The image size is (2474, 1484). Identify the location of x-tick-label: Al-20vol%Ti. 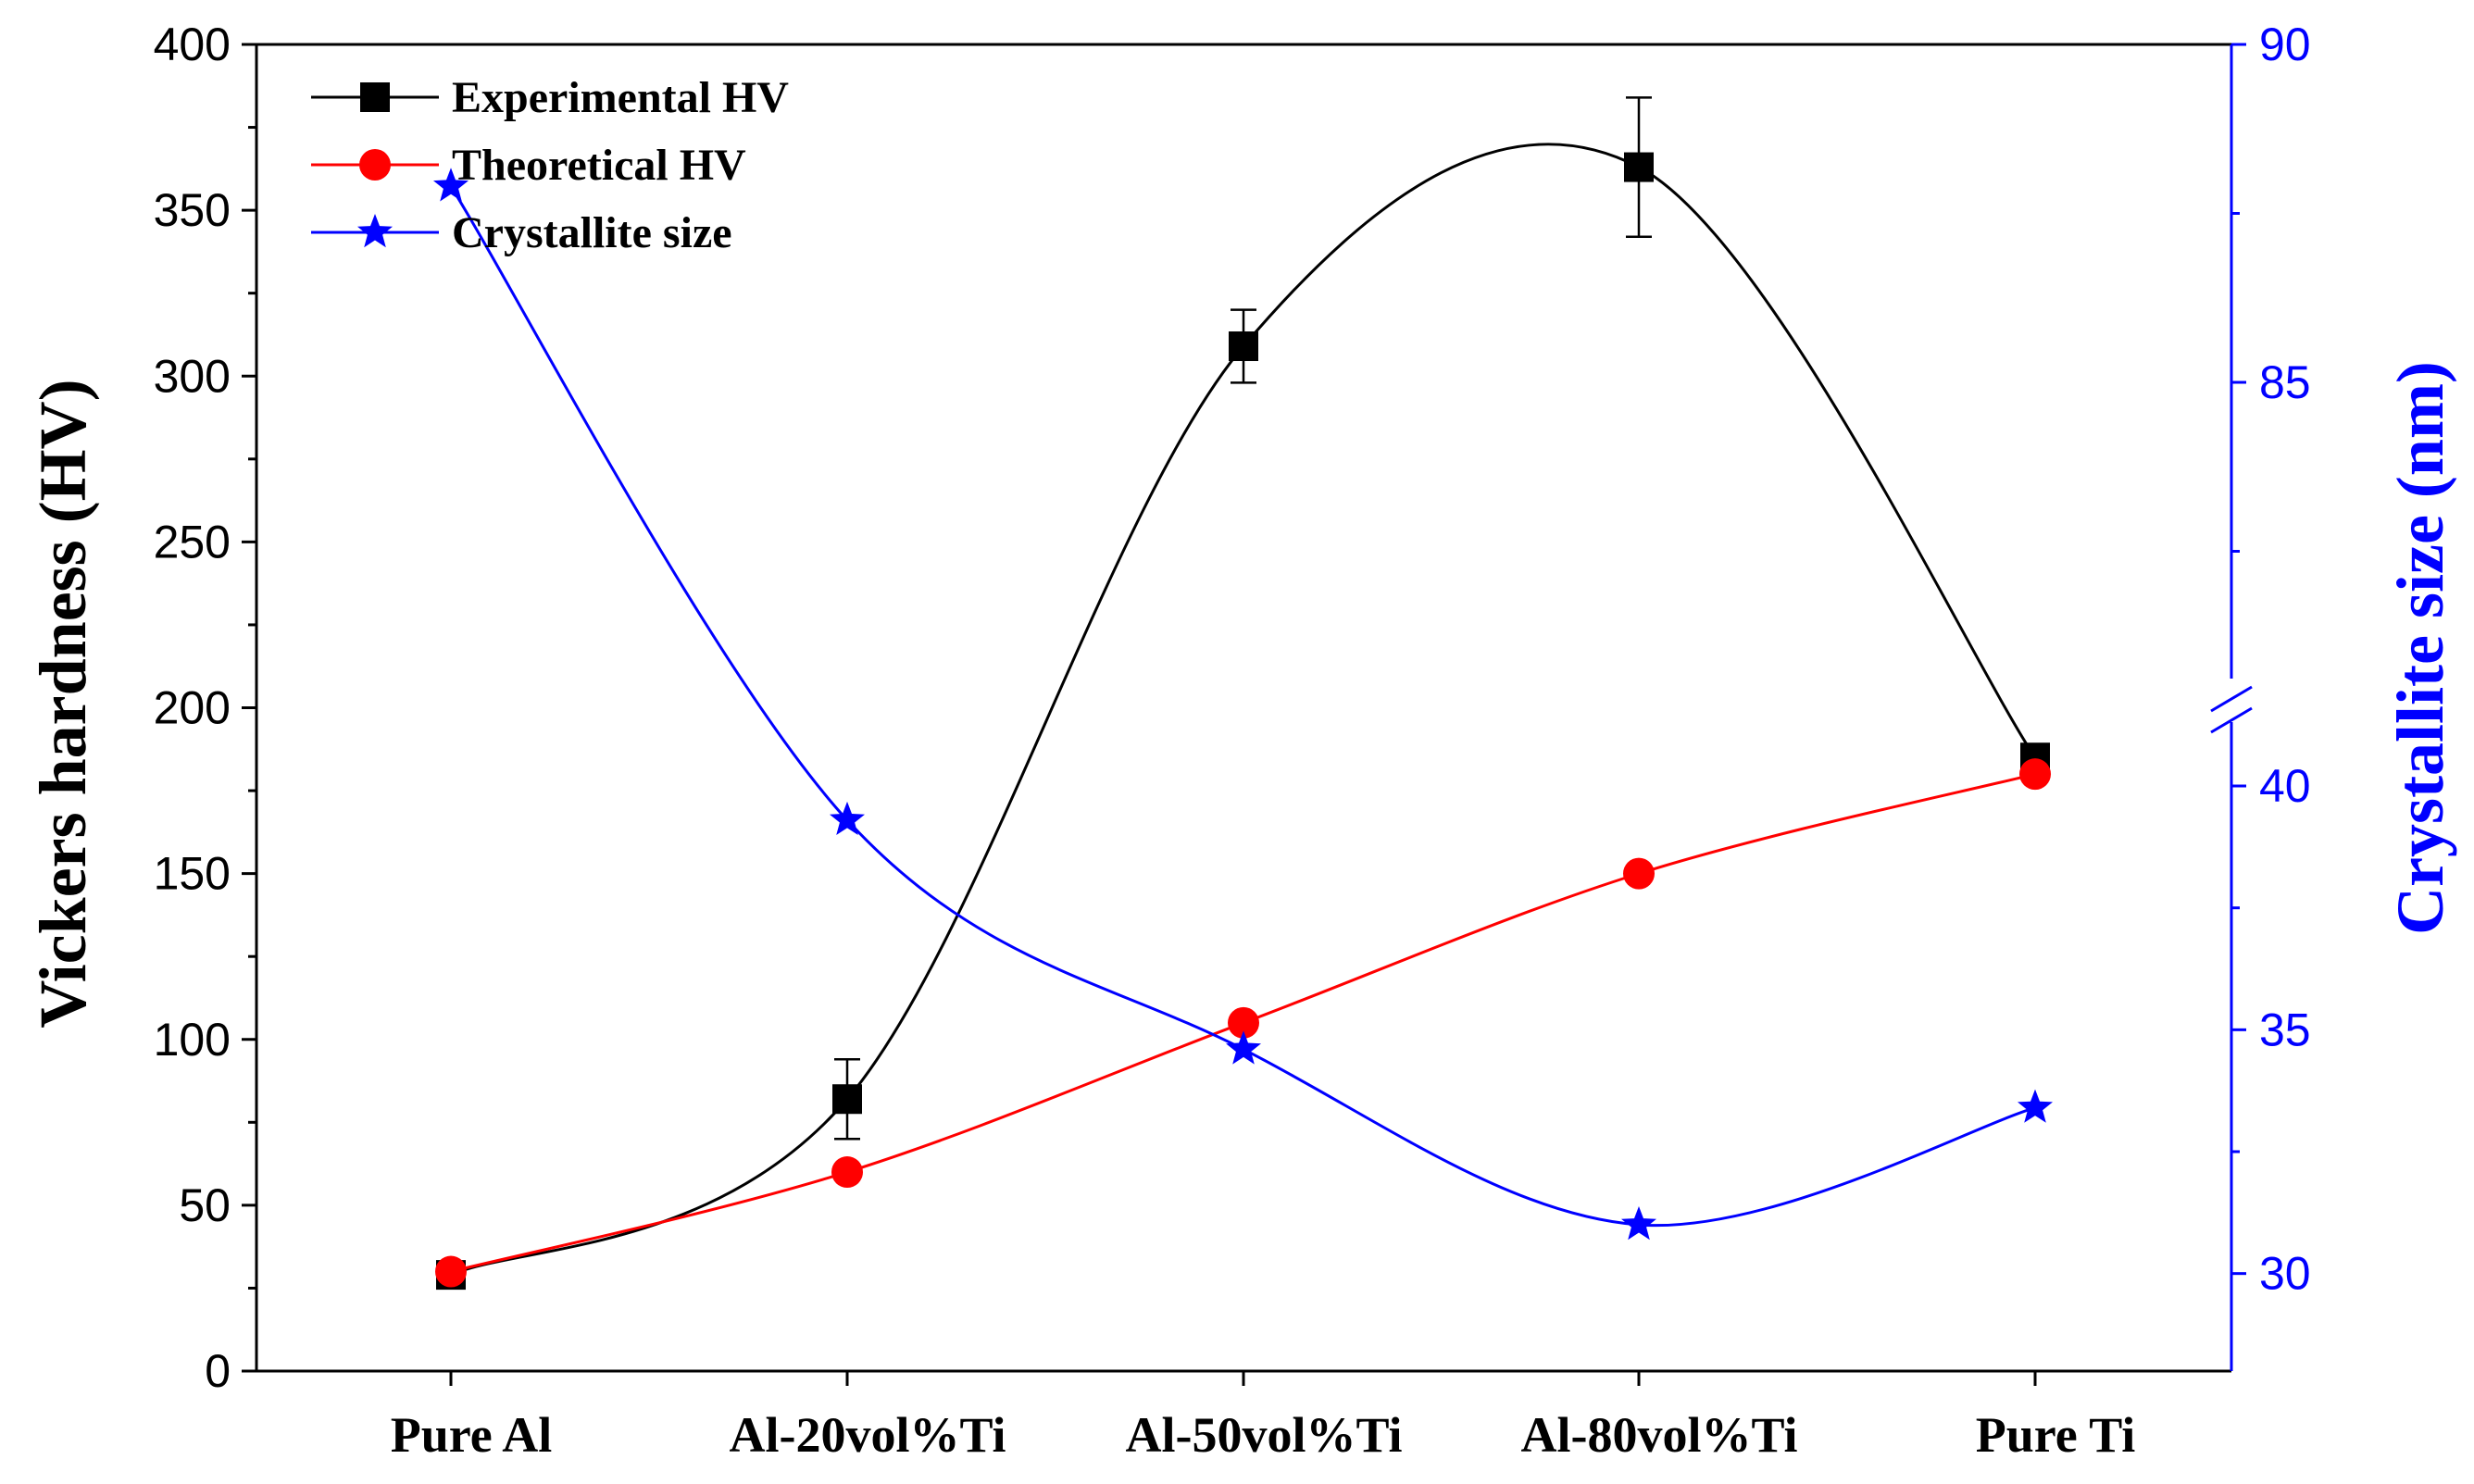
(867, 1435).